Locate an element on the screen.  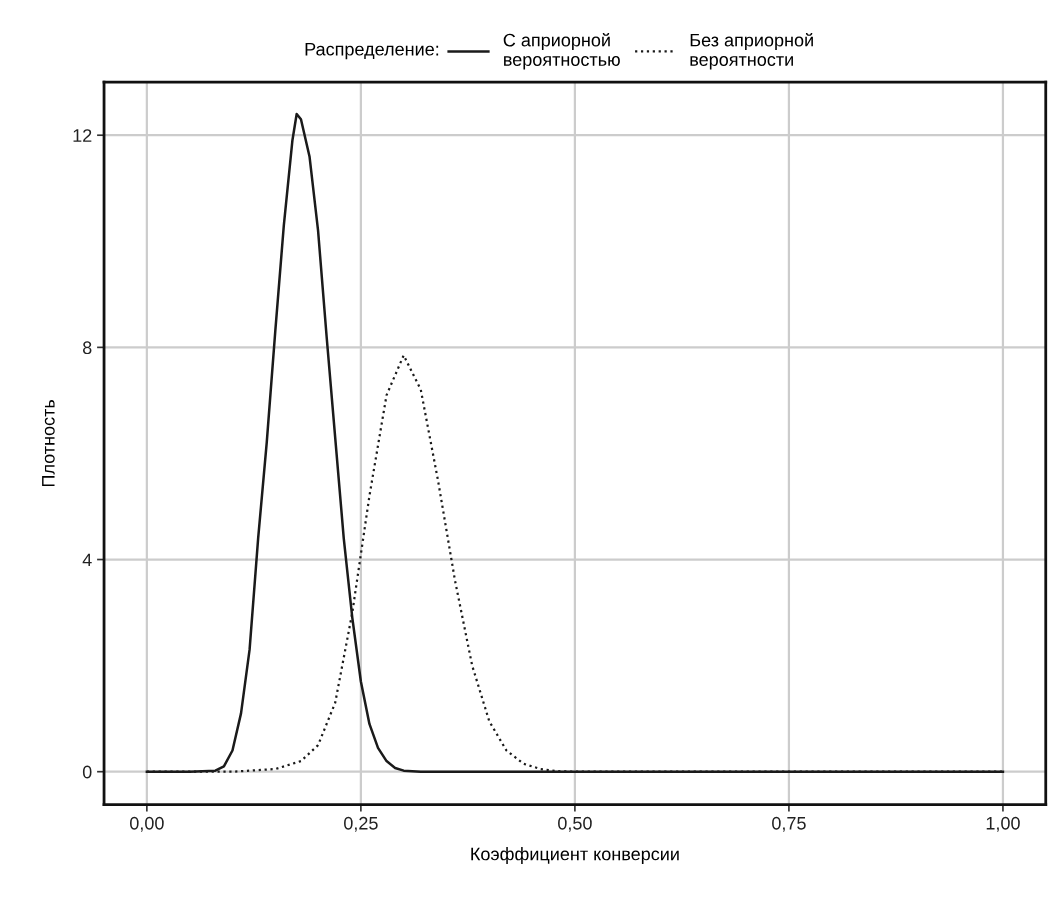
y-tick-label: 12 is located at coordinates (82, 135).